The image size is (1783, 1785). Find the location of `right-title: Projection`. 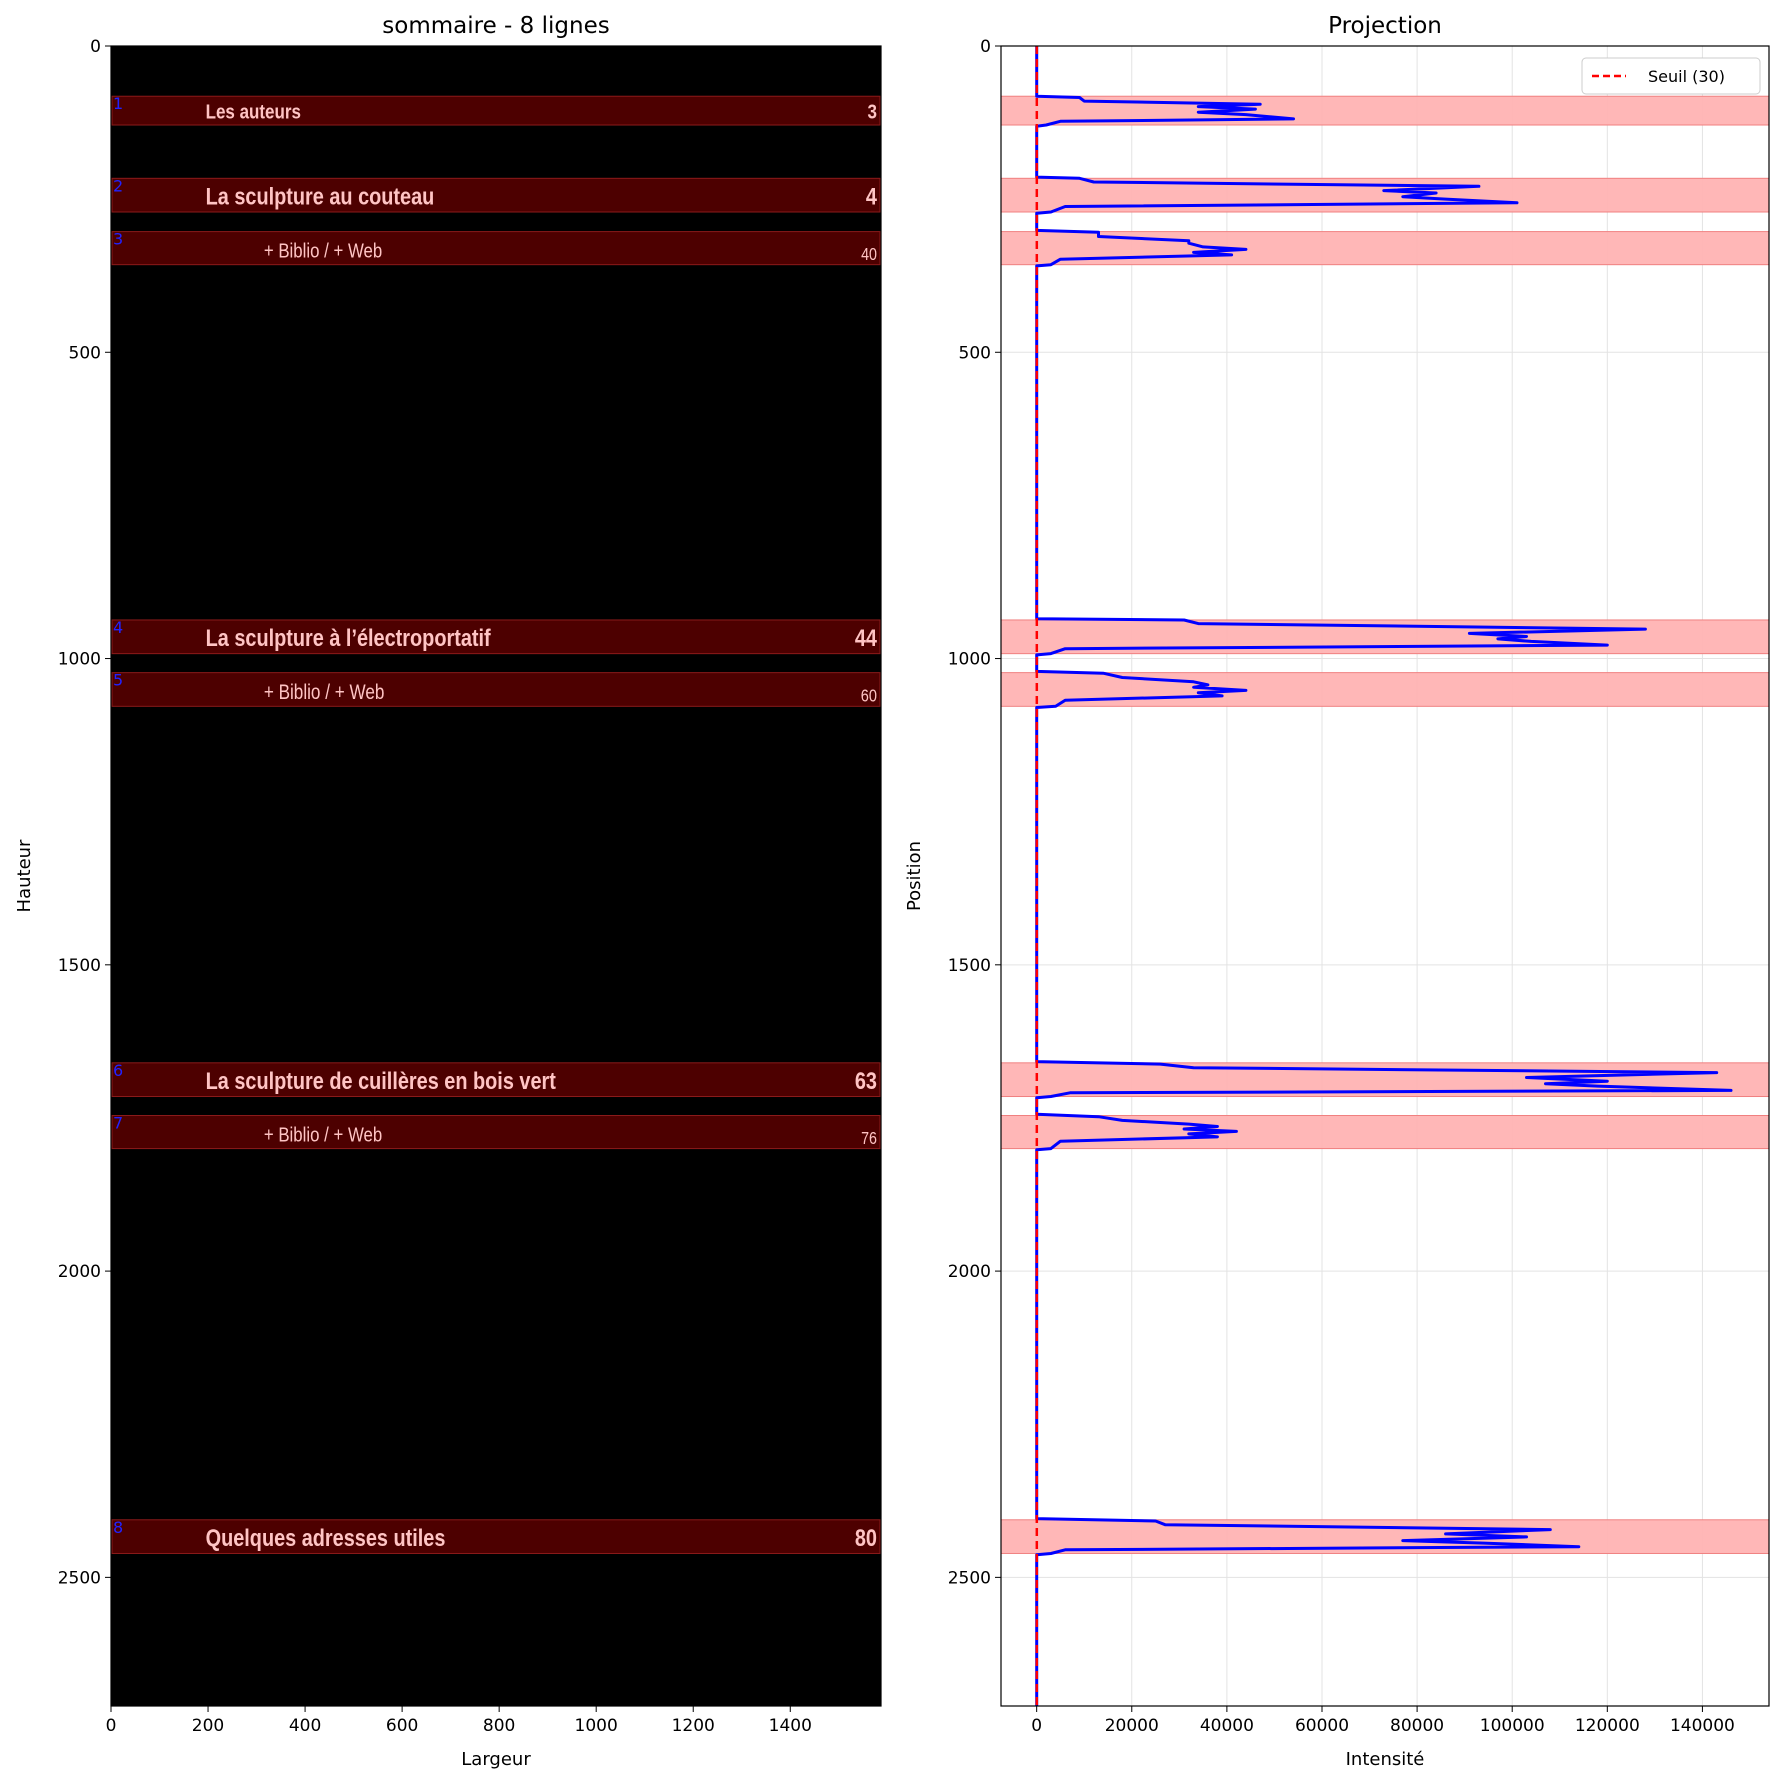

right-title: Projection is located at coordinates (1385, 26).